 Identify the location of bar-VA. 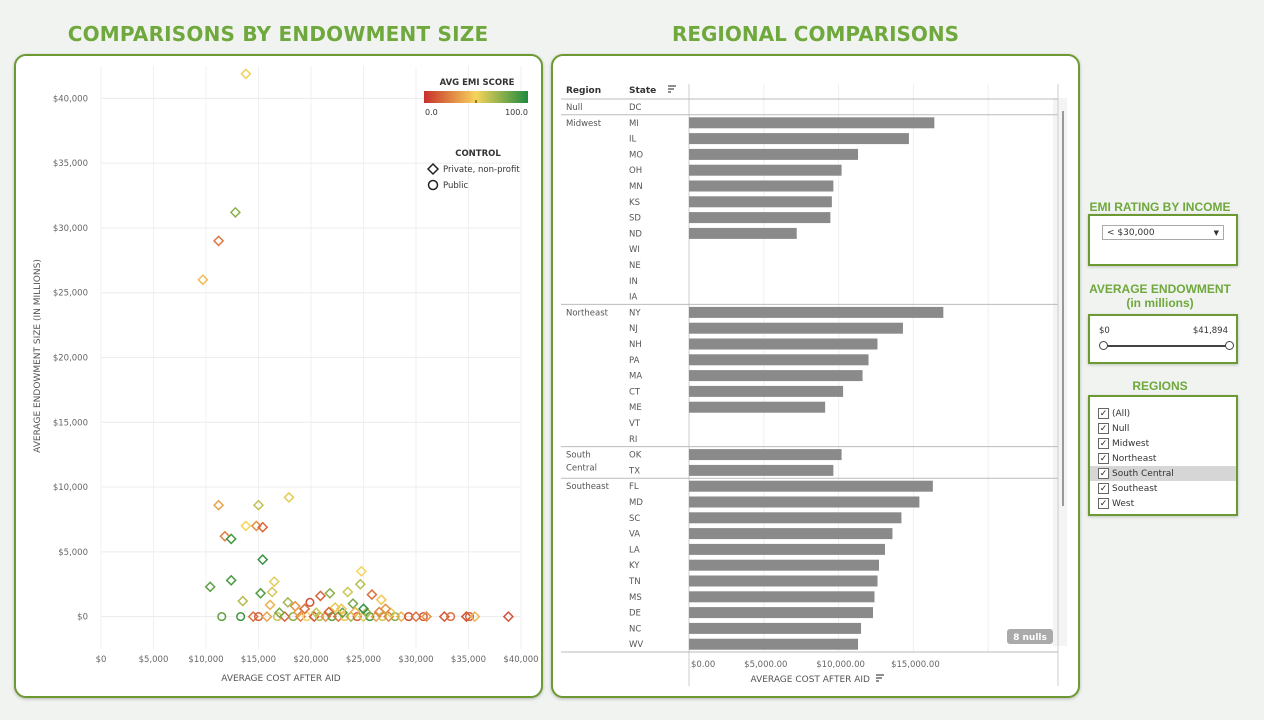
(791, 534).